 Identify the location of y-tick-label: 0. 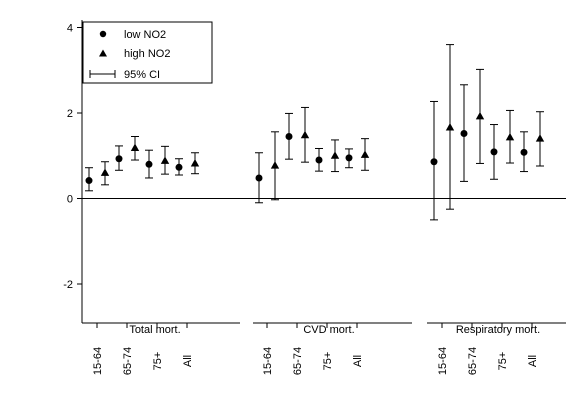
(70, 200).